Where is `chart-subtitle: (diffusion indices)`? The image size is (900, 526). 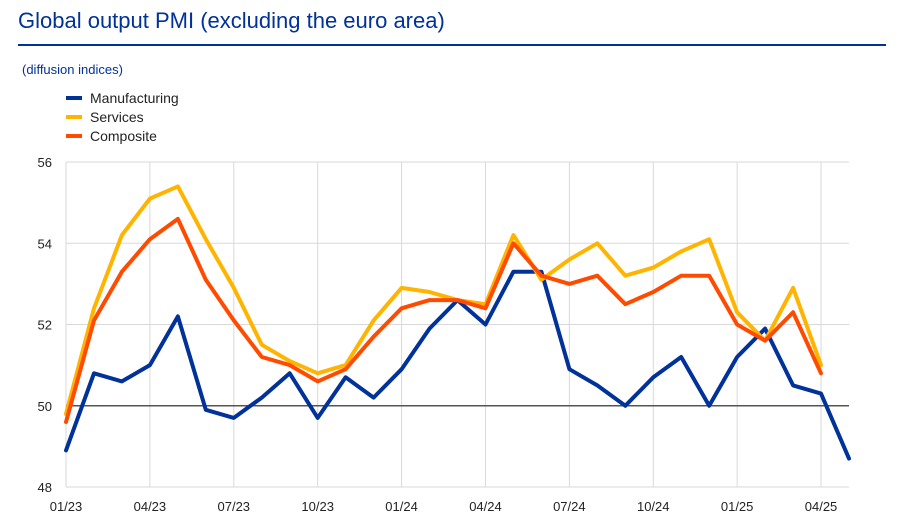 chart-subtitle: (diffusion indices) is located at coordinates (72, 69).